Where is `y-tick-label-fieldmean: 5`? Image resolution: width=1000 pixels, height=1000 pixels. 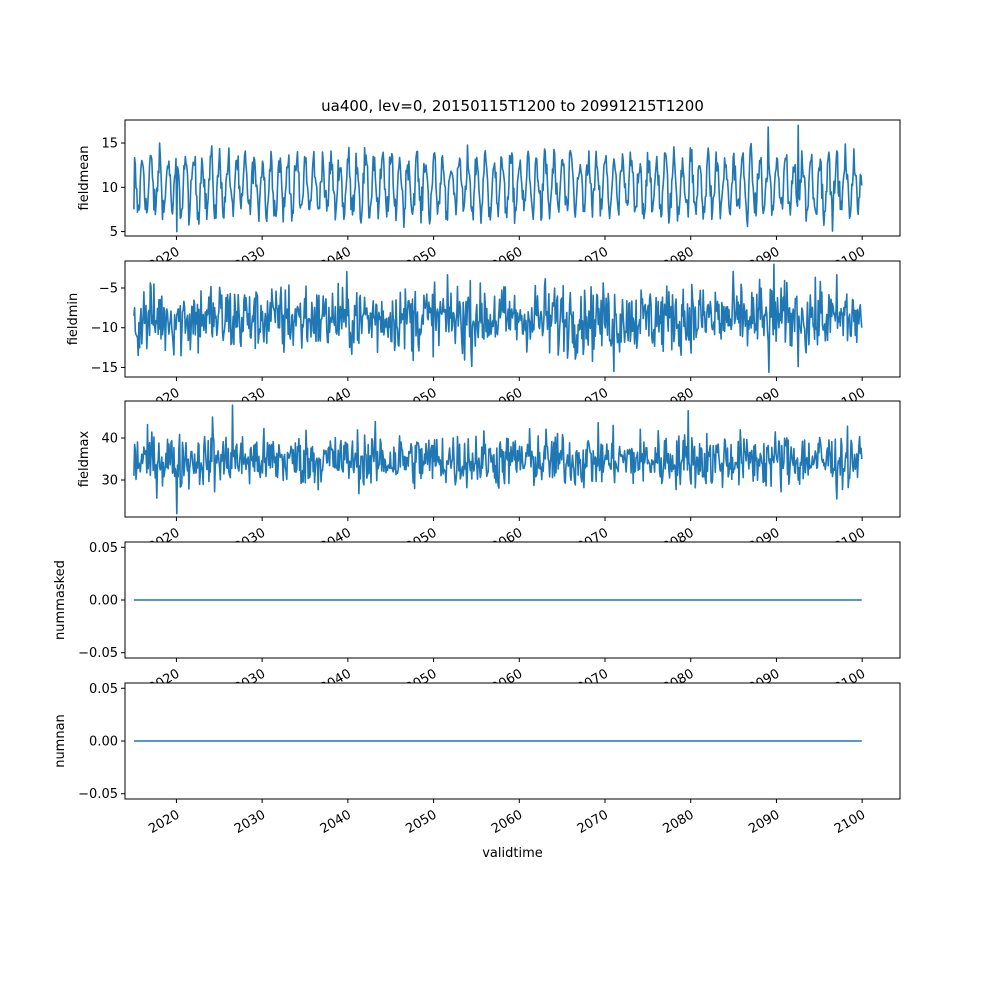
y-tick-label-fieldmean: 5 is located at coordinates (114, 232).